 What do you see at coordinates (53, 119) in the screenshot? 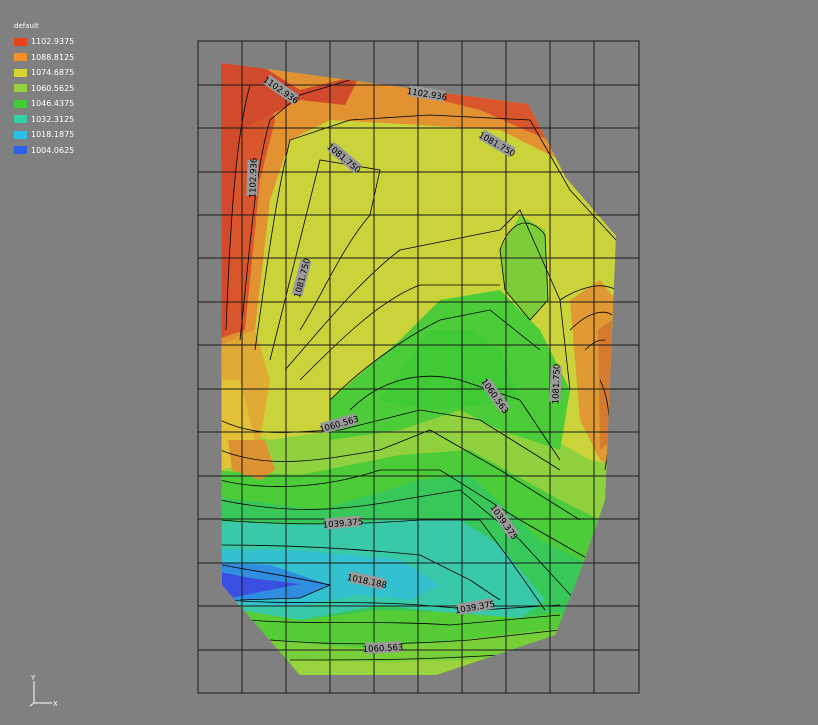
I see `legend-label: 1032.3125` at bounding box center [53, 119].